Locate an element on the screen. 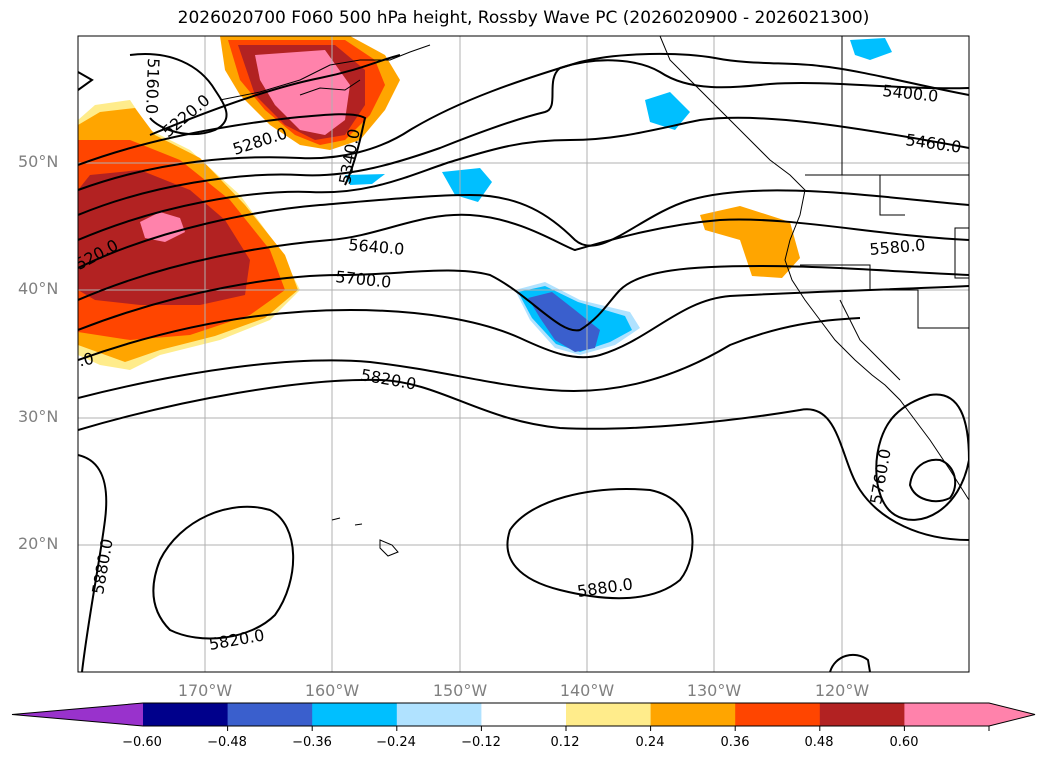  lon-label-160w: 160°W is located at coordinates (332, 690).